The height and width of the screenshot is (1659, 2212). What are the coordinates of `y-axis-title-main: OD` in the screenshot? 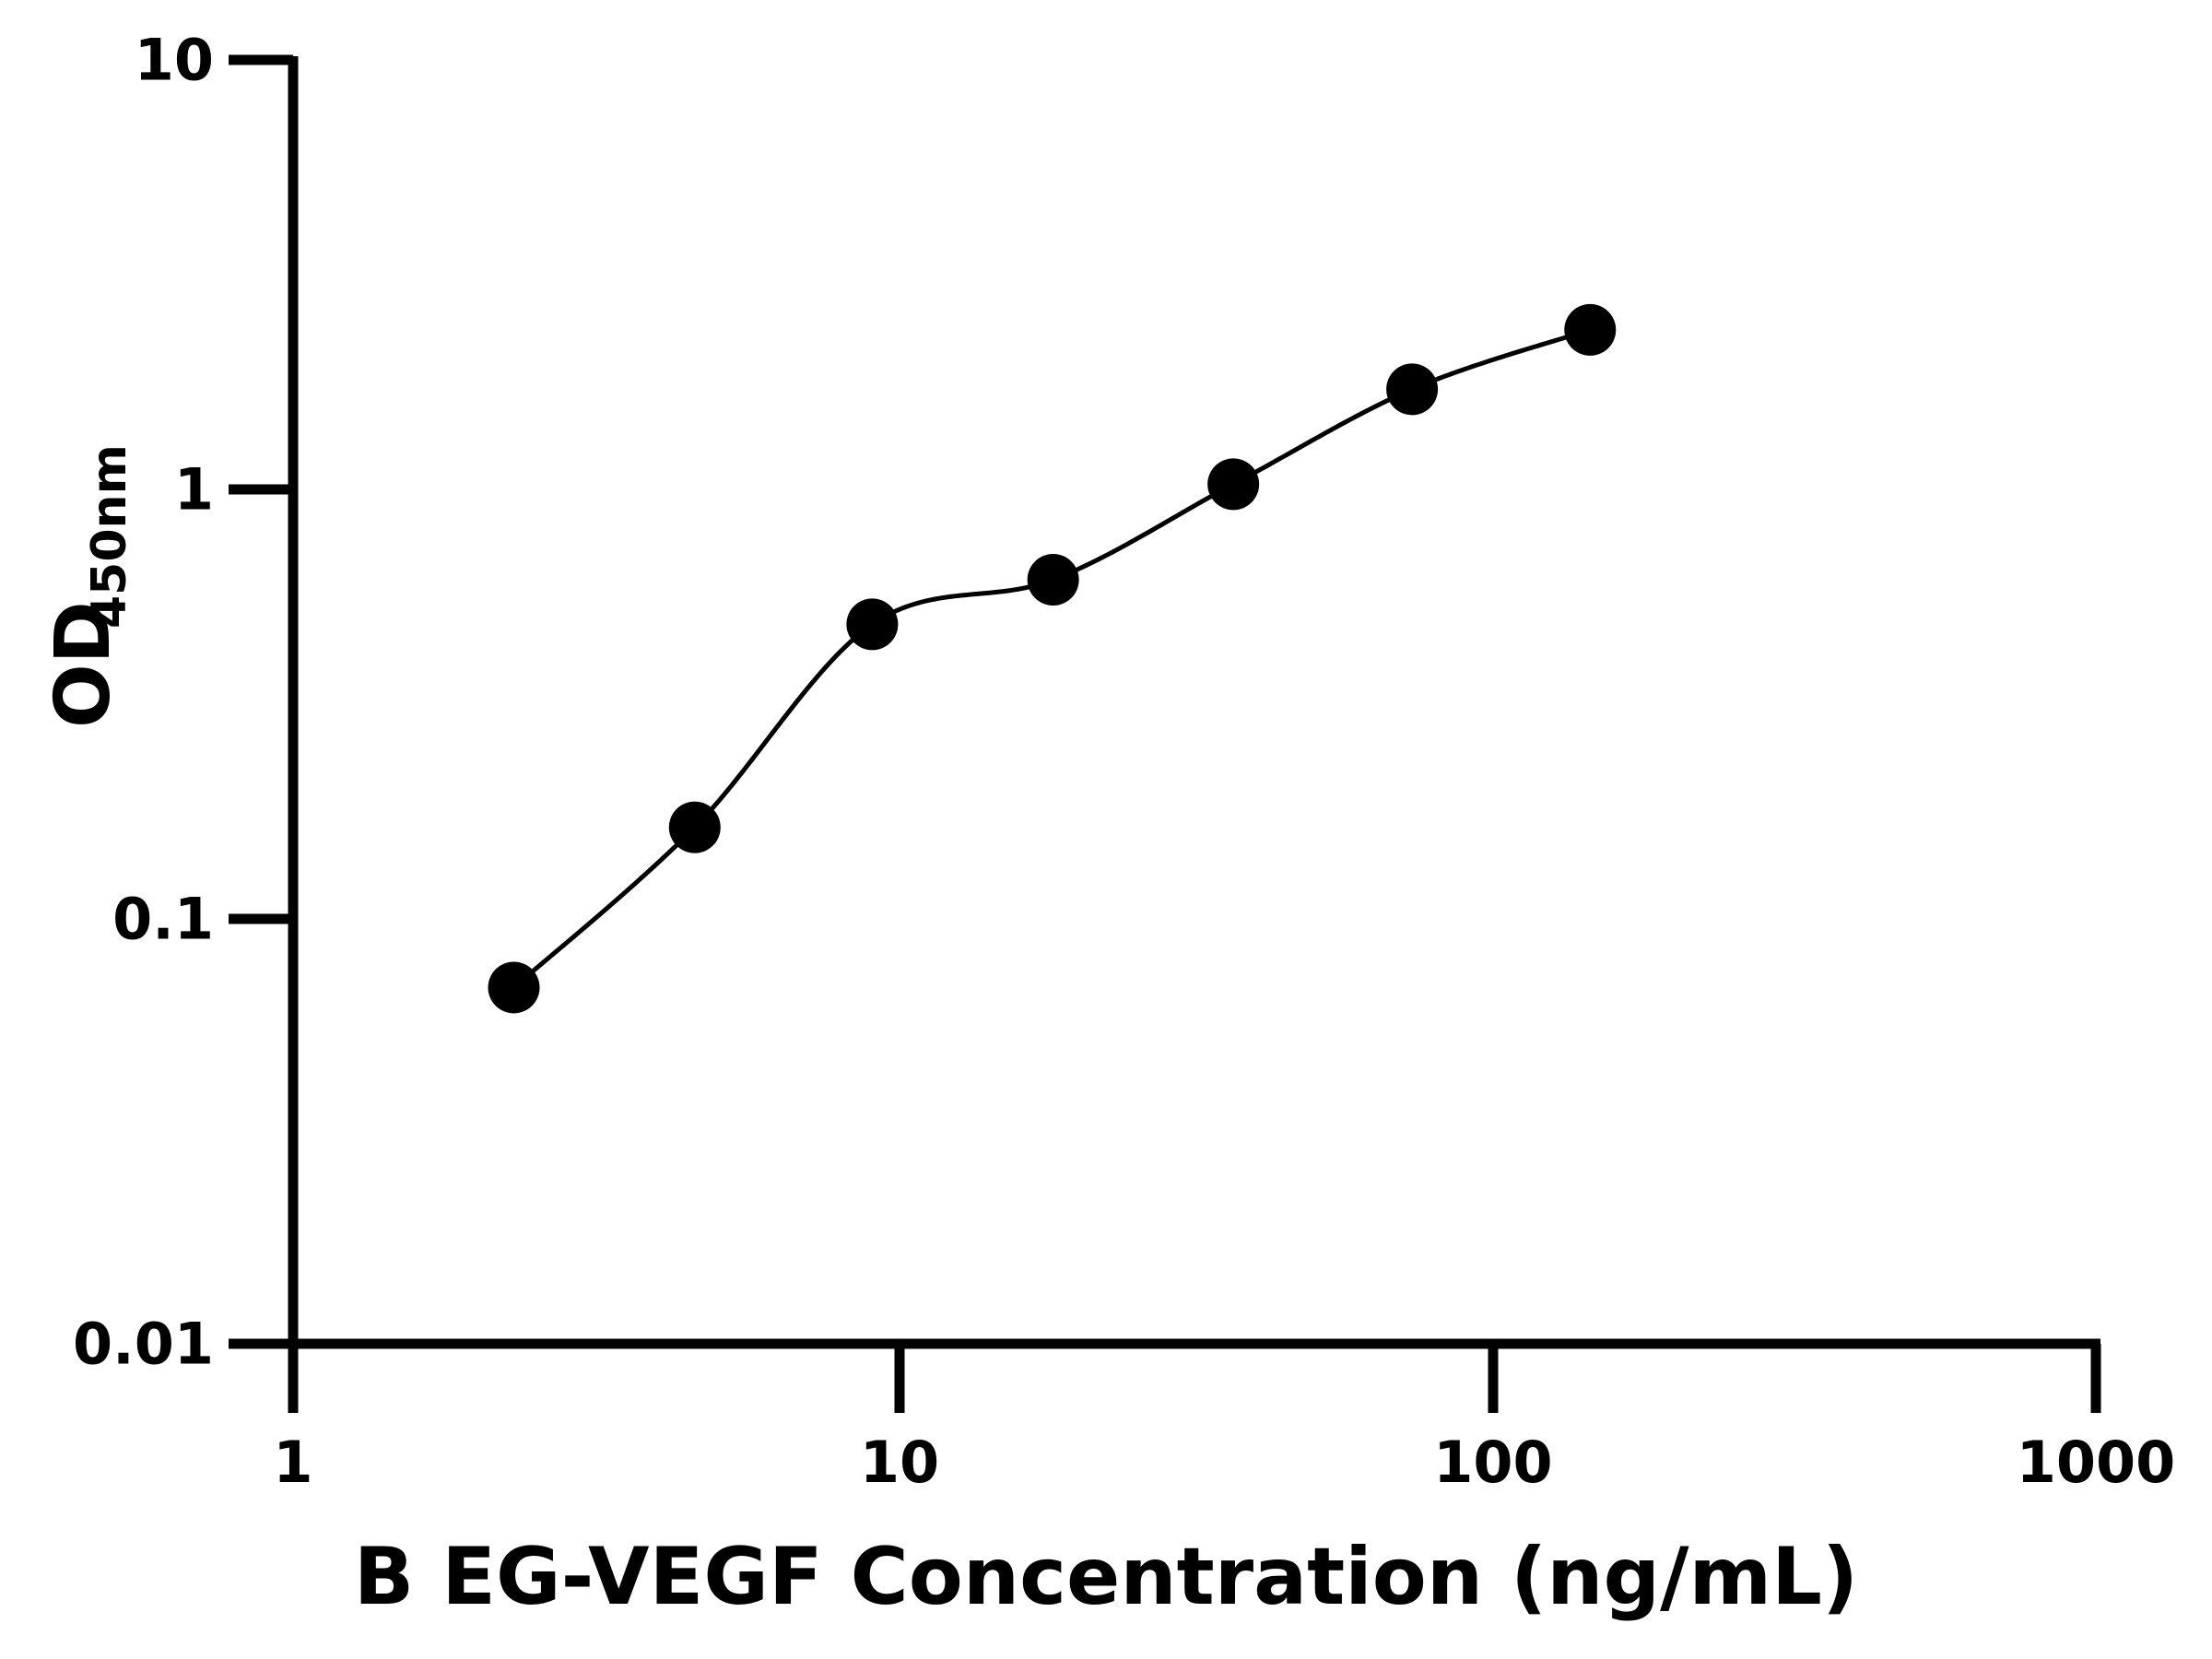 It's located at (83, 664).